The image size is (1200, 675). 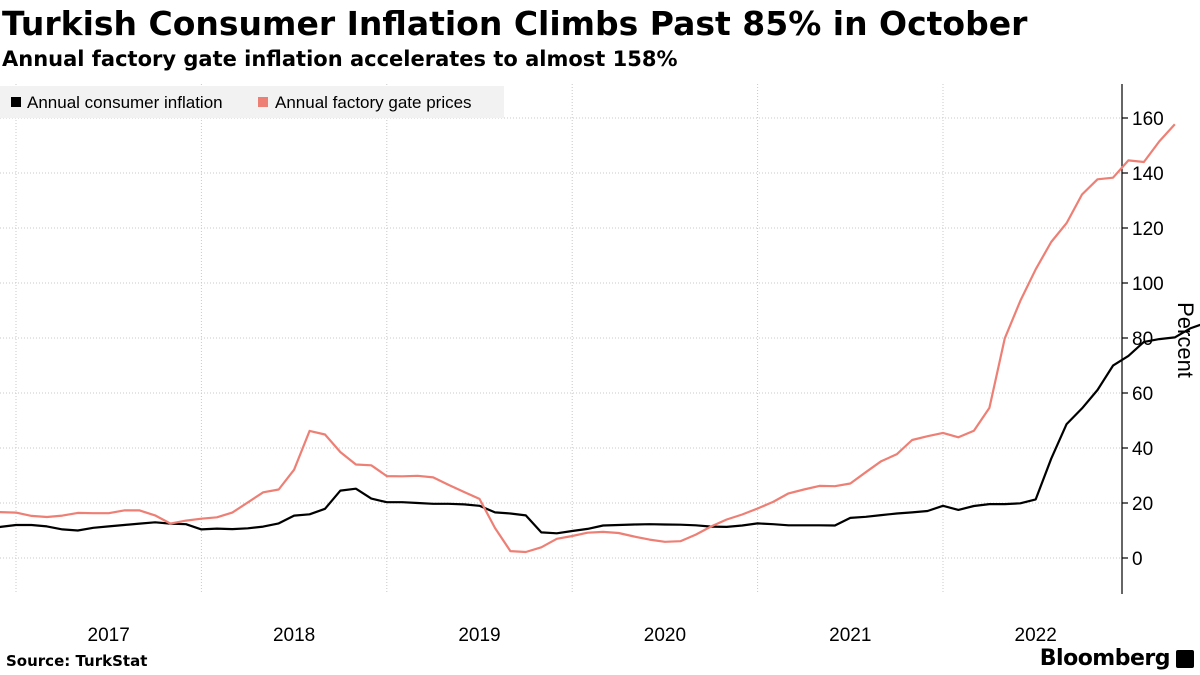 What do you see at coordinates (1142, 449) in the screenshot?
I see `y-tick-label: 40` at bounding box center [1142, 449].